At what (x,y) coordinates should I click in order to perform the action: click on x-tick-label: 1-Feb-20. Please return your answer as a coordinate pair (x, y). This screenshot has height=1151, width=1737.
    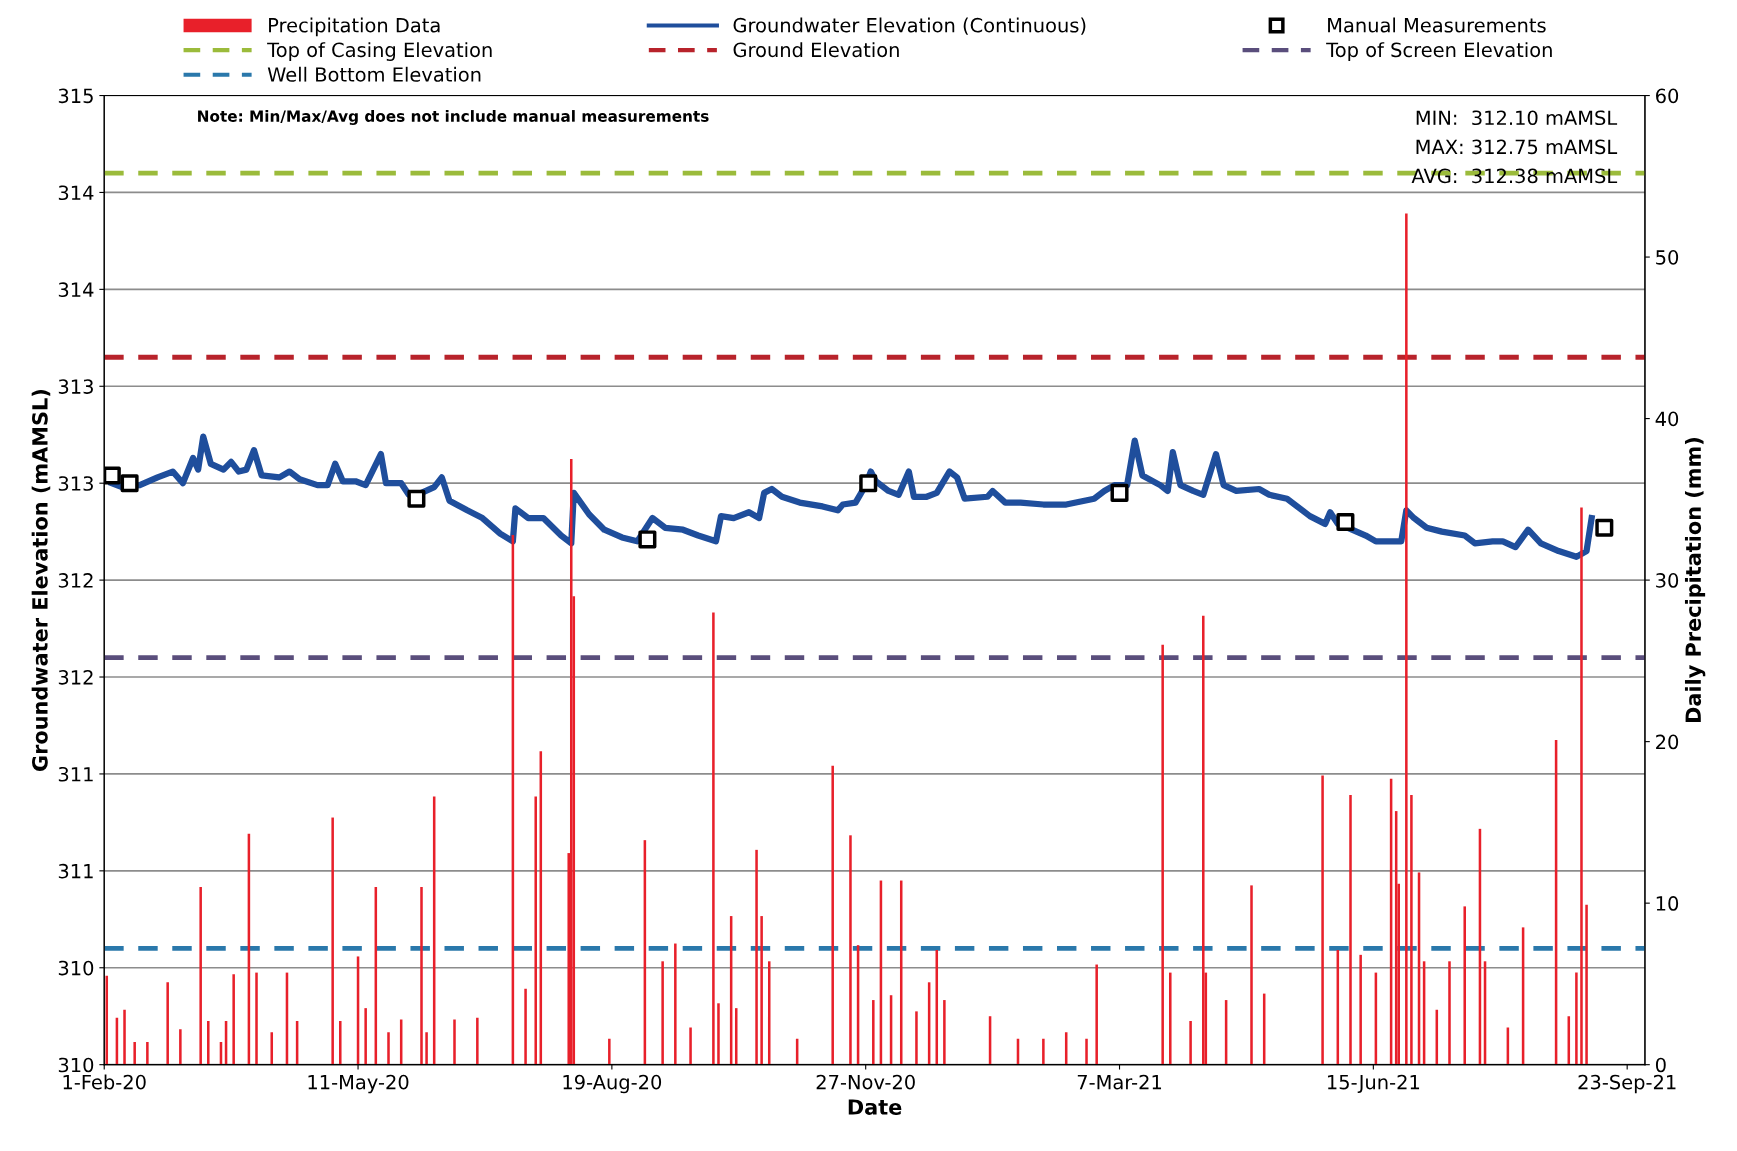
    Looking at the image, I should click on (104, 1082).